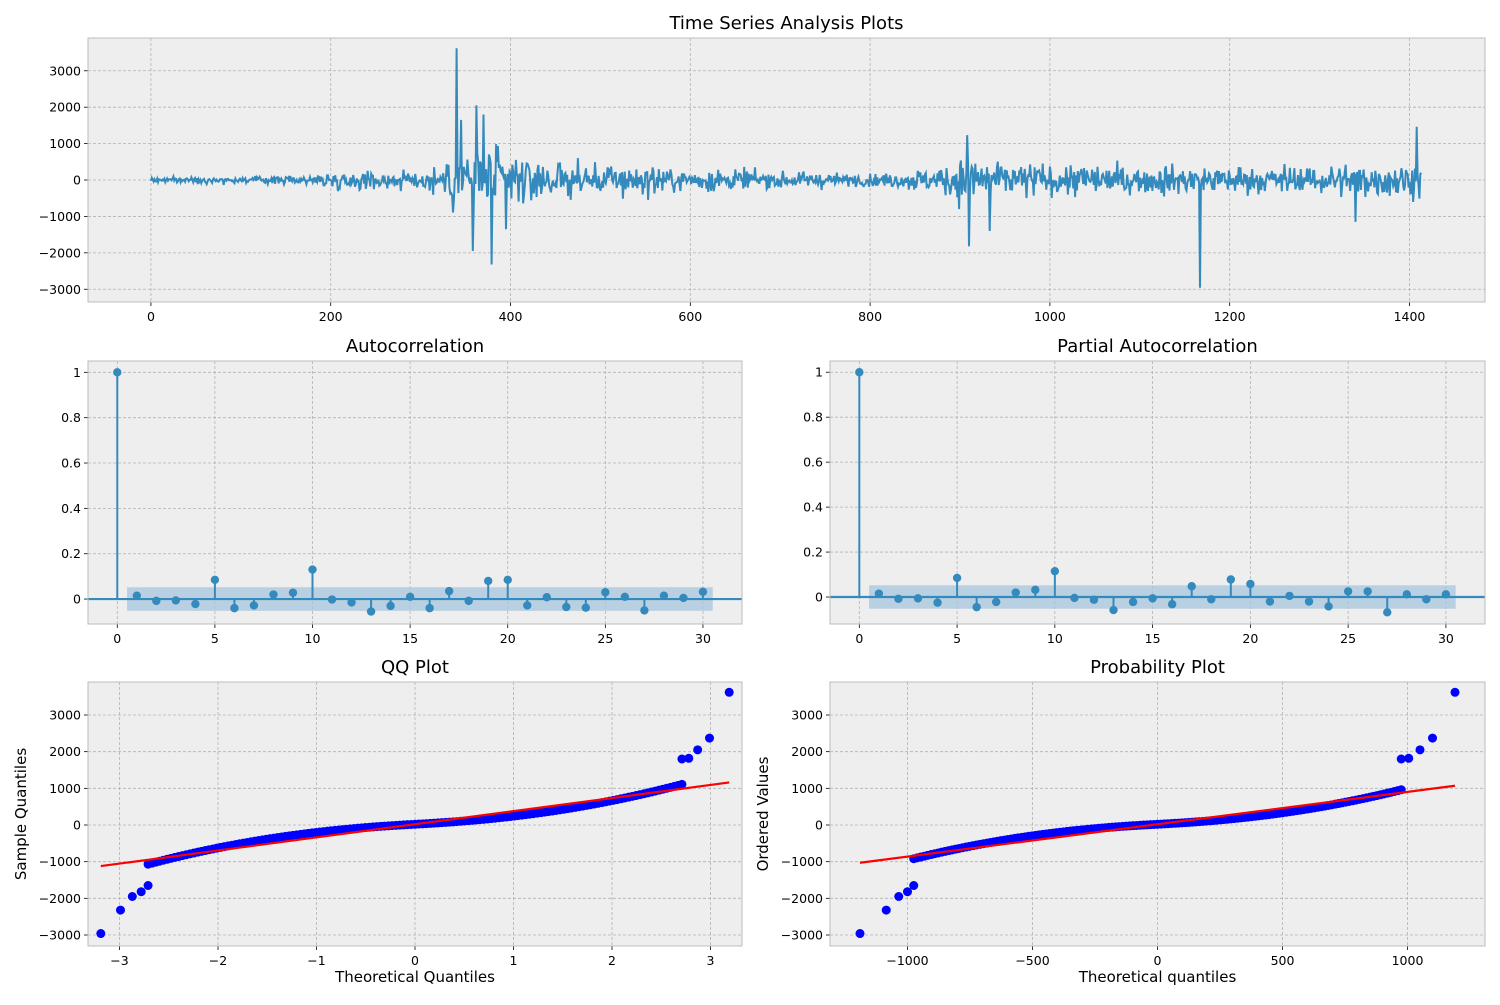  Describe the element at coordinates (21, 814) in the screenshot. I see `y-axis-label: Sample Quantiles` at that location.